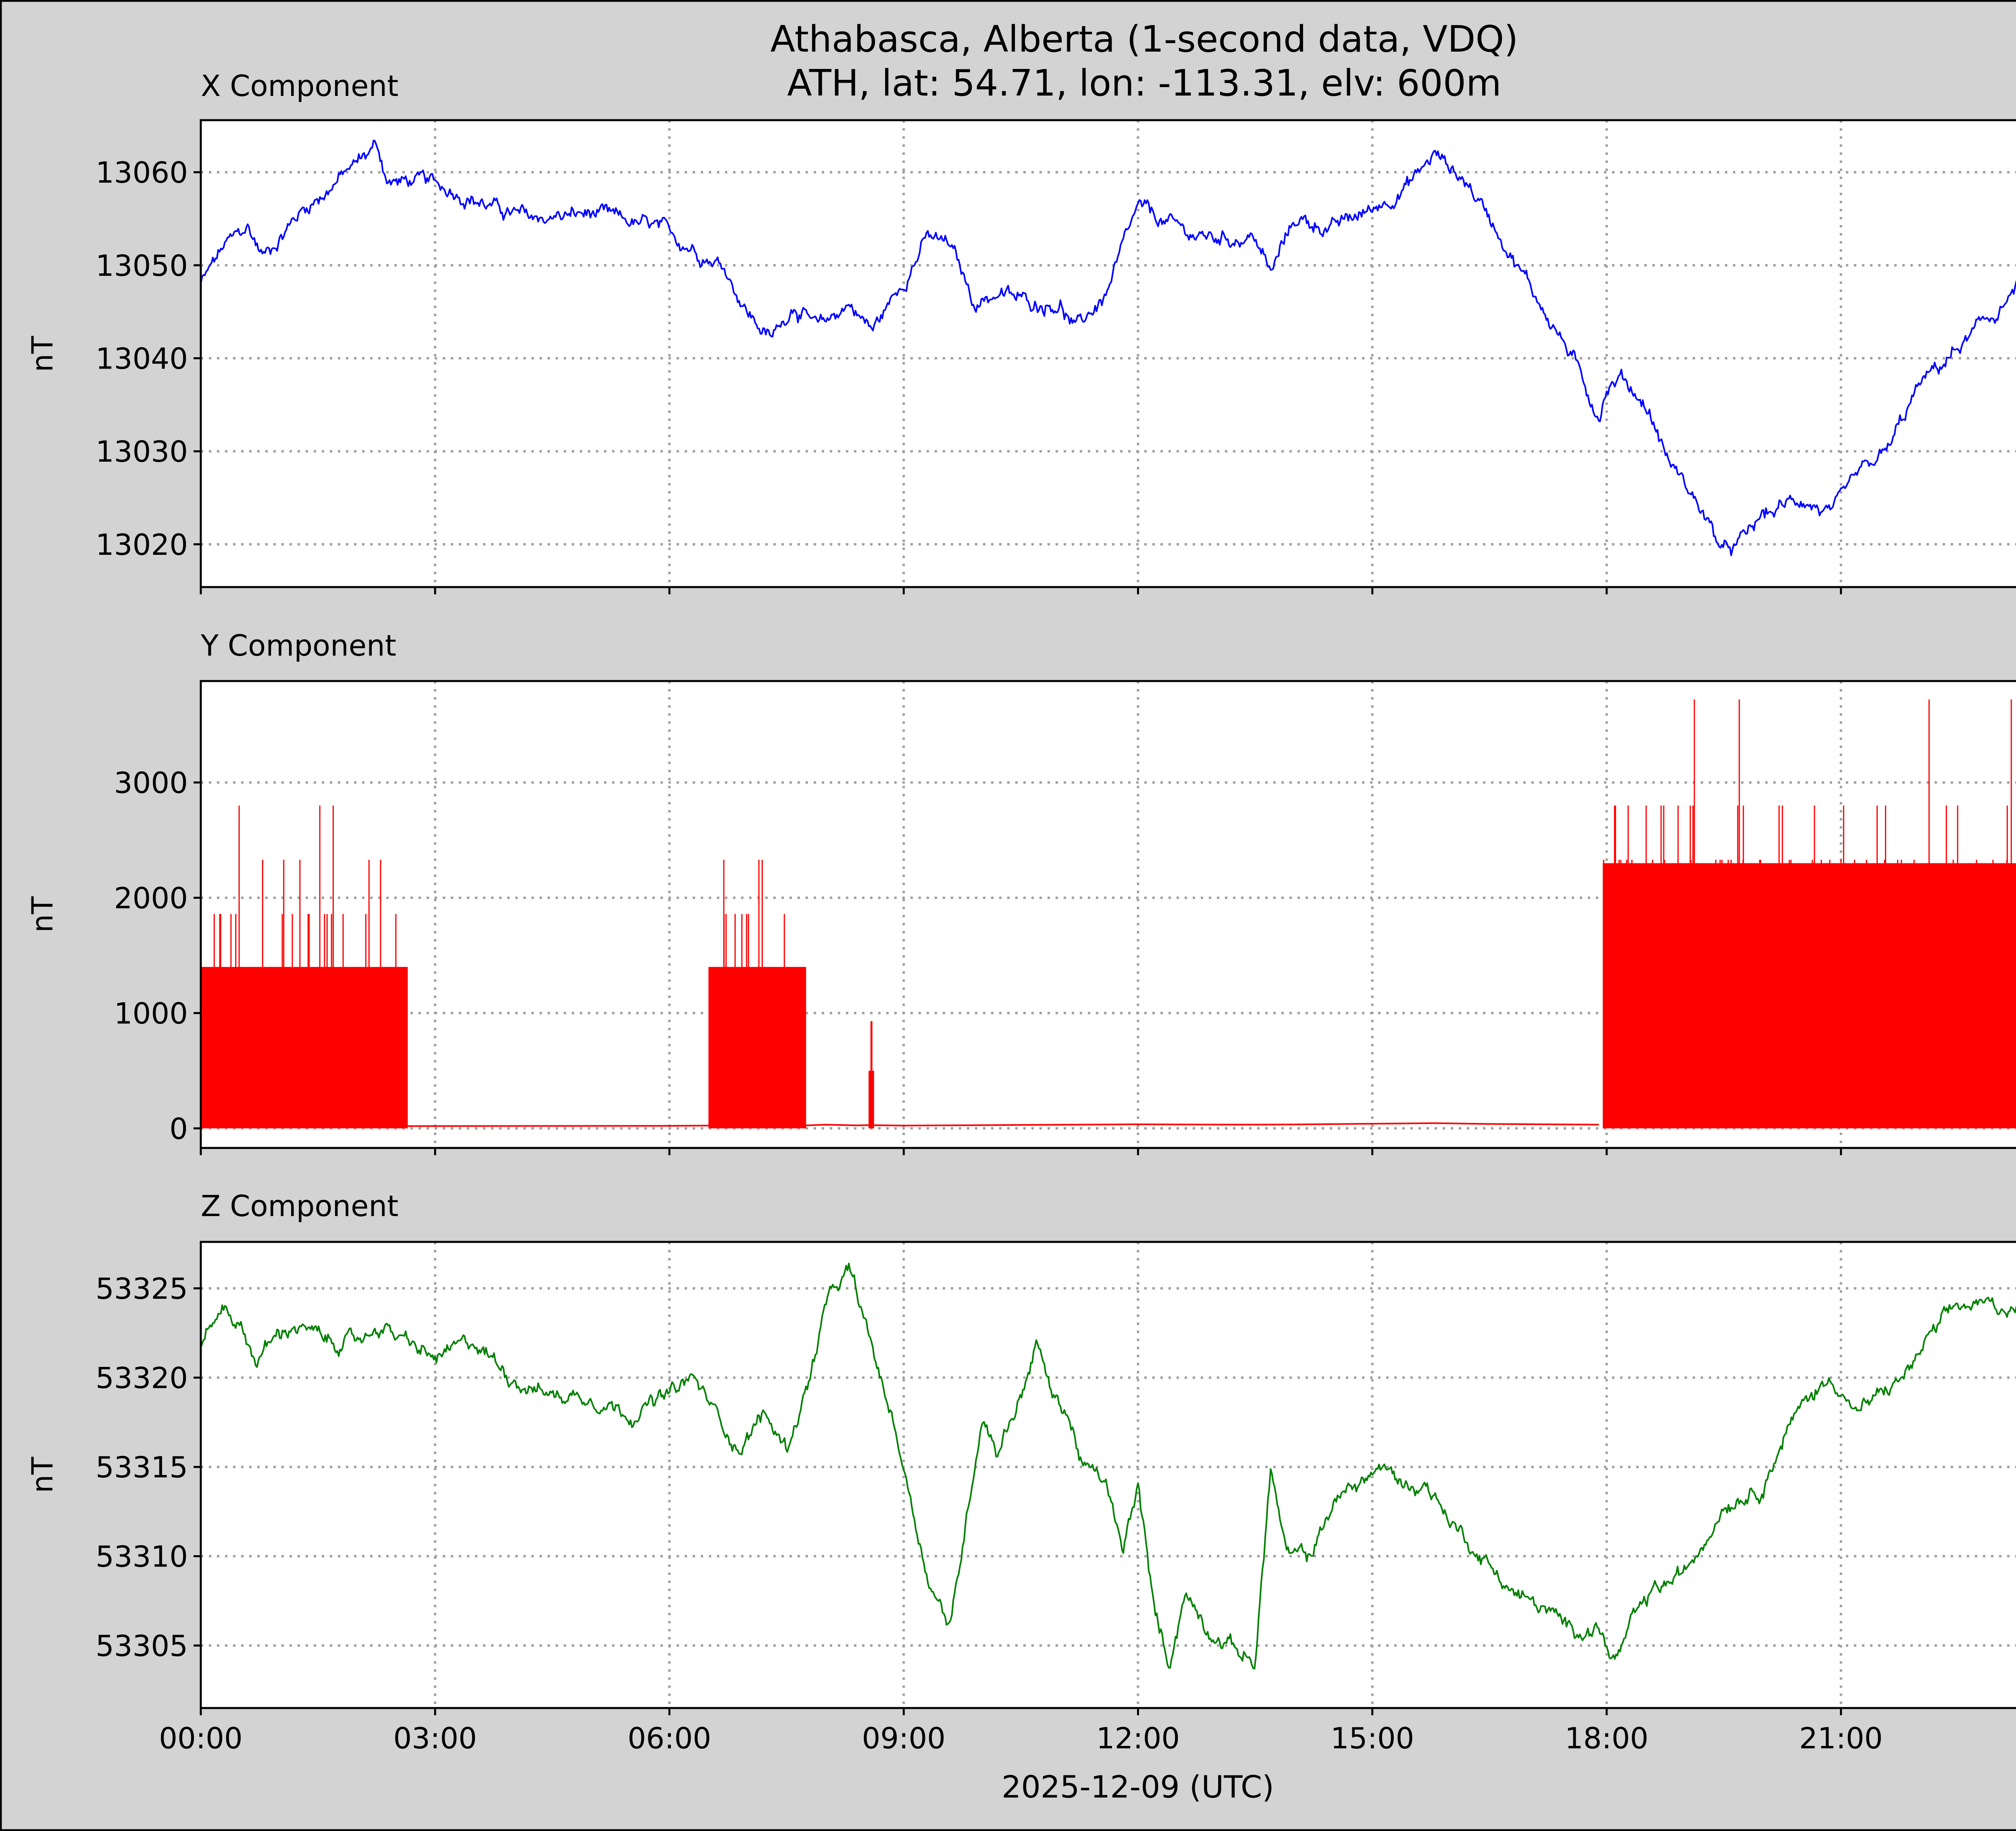  Describe the element at coordinates (142, 1378) in the screenshot. I see `y-tick-label: 53320` at that location.